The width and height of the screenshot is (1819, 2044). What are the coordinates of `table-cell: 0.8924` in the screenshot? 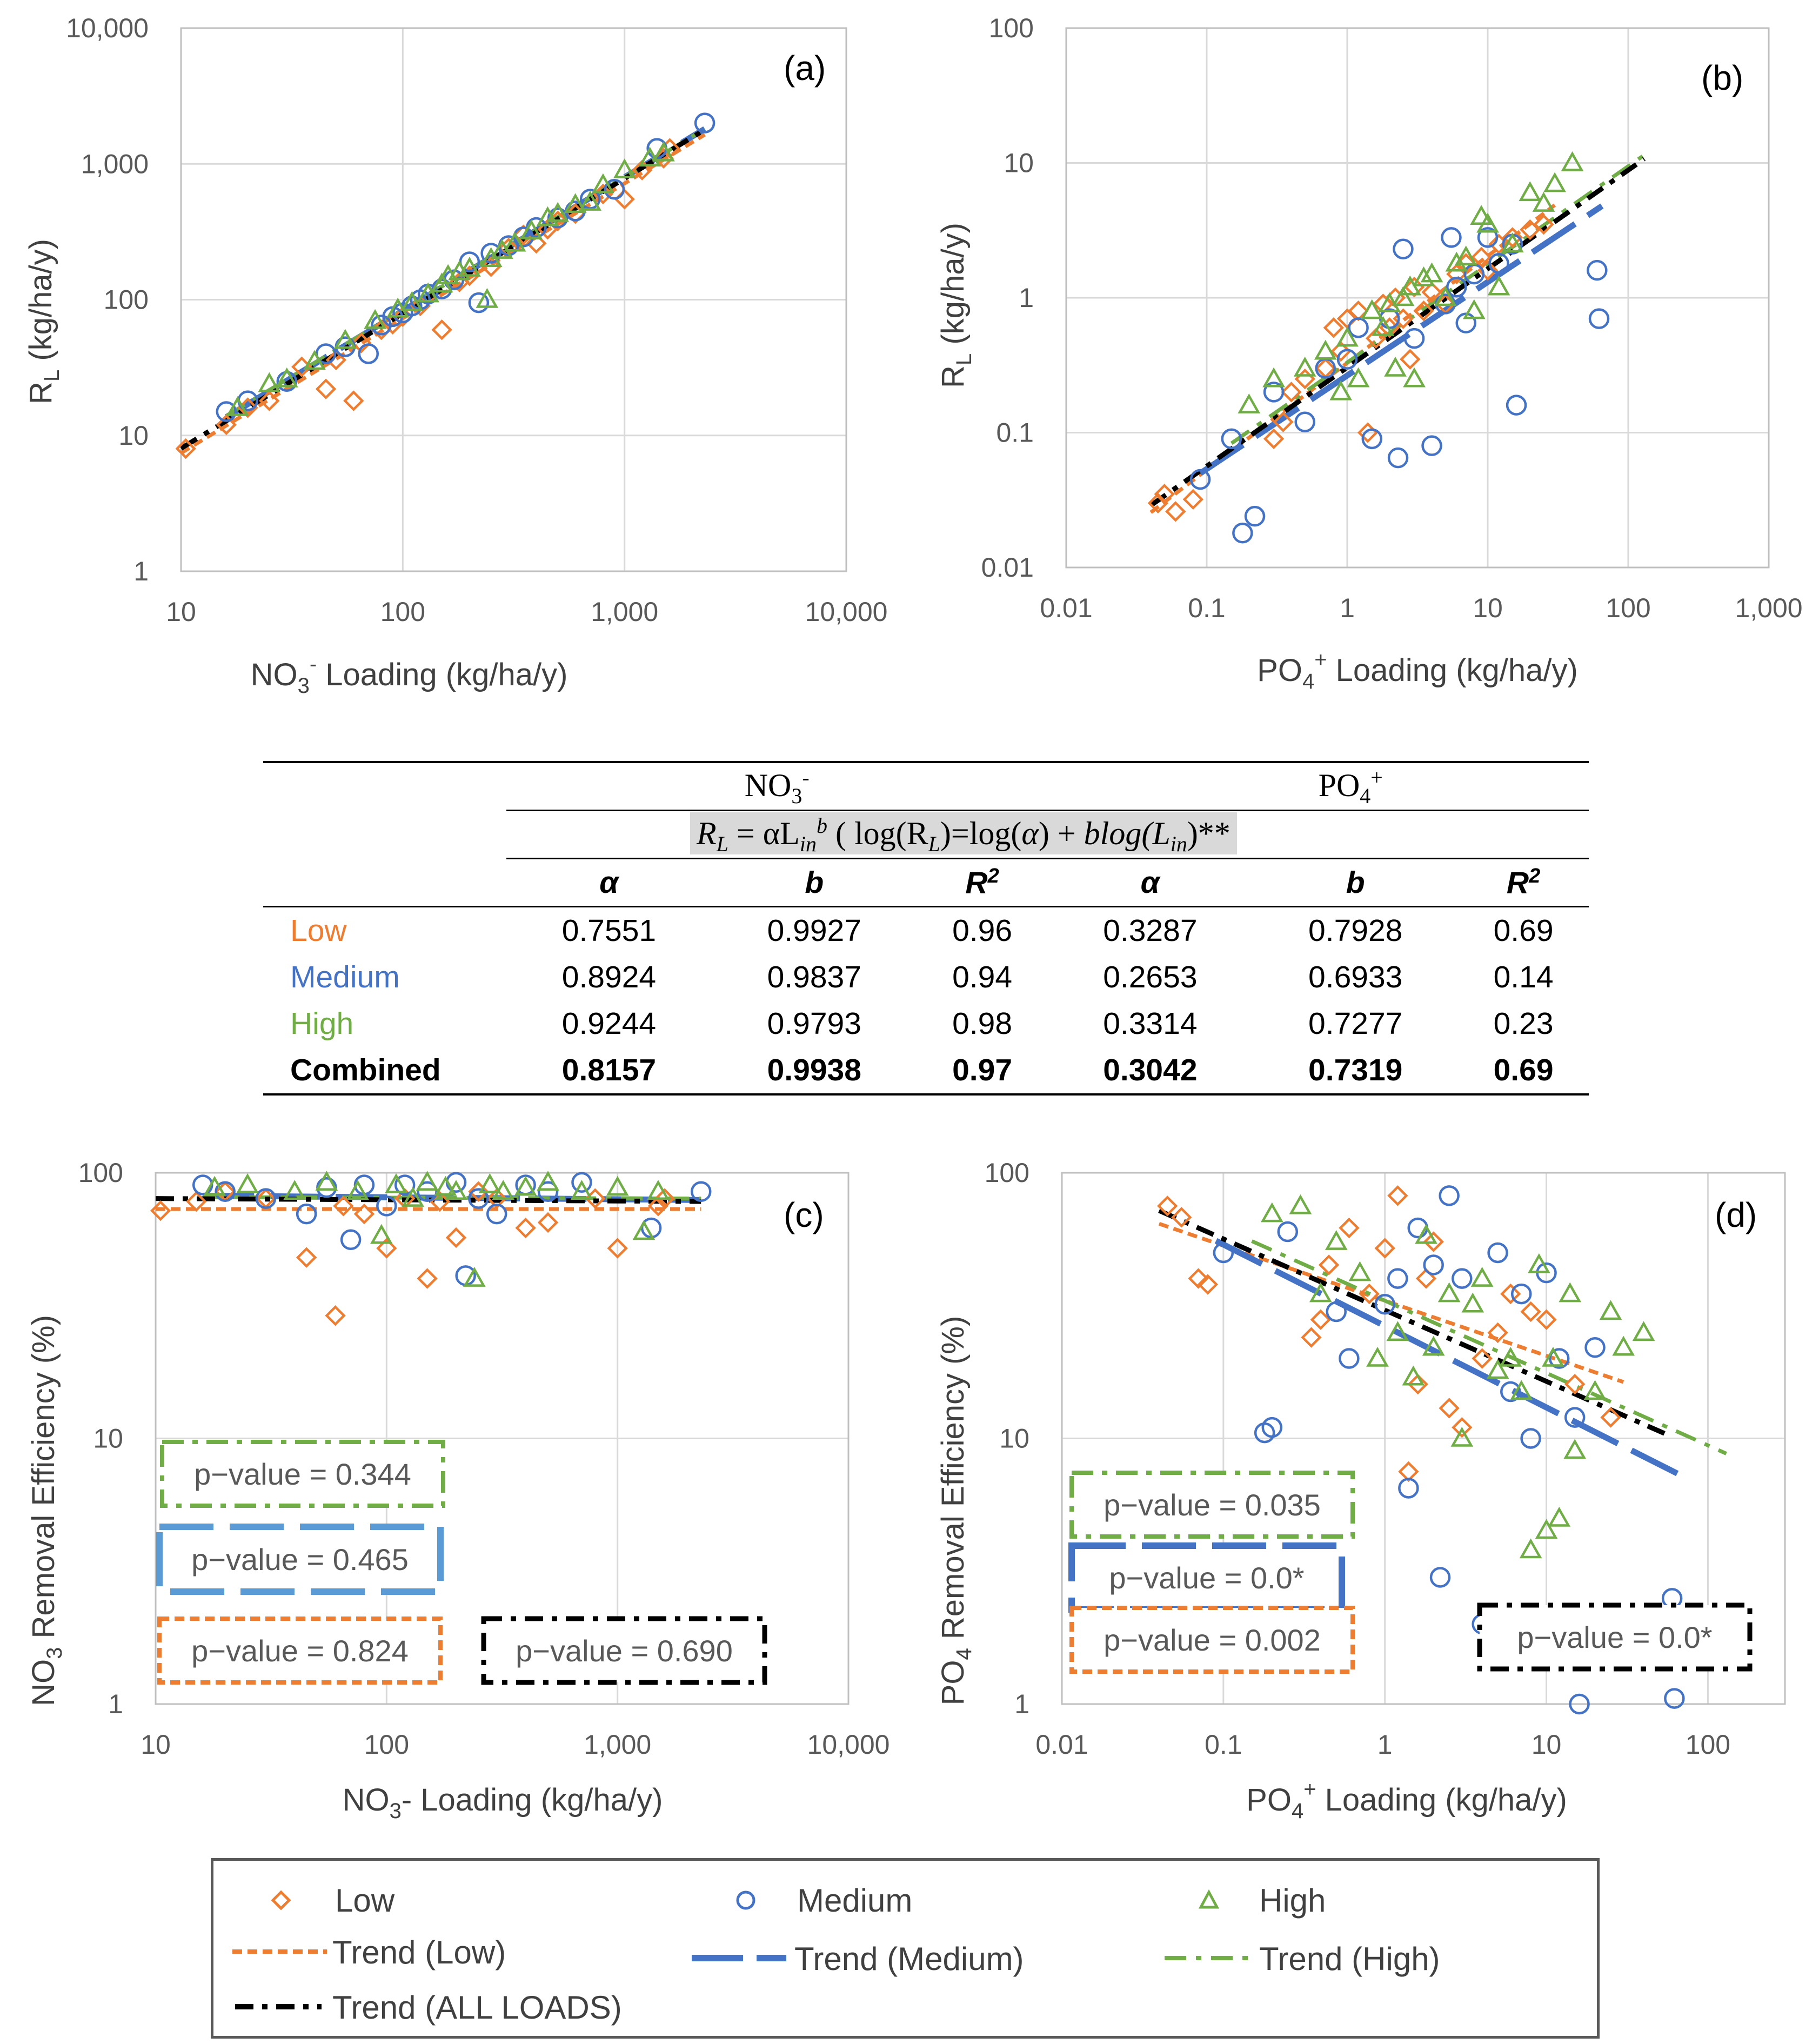 It's located at (609, 977).